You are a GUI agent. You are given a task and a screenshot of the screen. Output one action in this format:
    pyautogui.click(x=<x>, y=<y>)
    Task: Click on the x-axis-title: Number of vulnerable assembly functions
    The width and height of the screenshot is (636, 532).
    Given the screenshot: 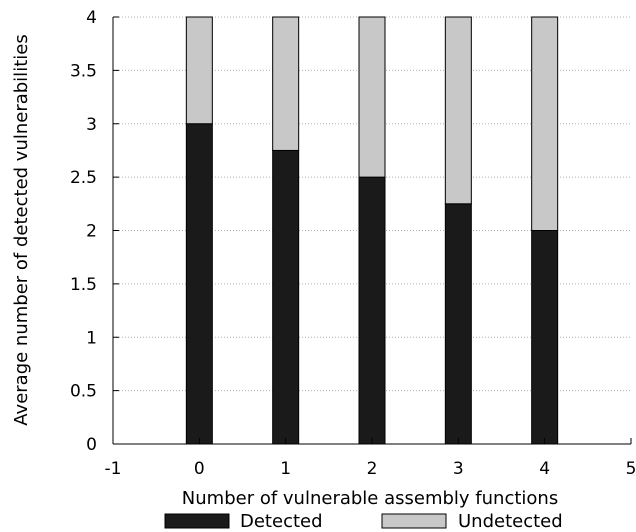 What is the action you would take?
    pyautogui.click(x=370, y=498)
    